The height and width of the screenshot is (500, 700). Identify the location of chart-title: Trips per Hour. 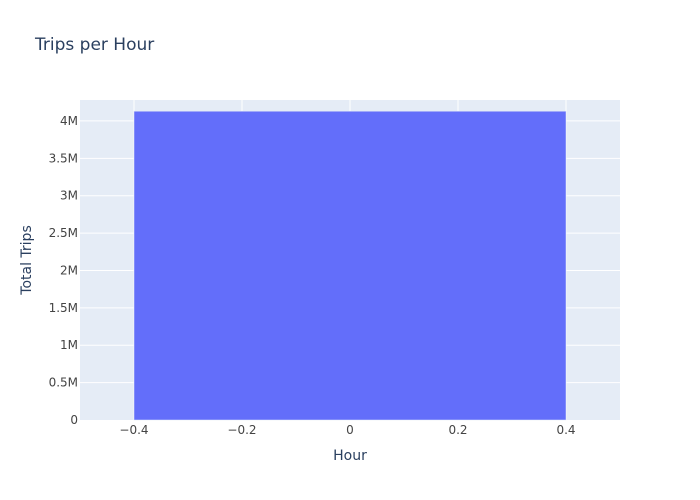
(94, 45).